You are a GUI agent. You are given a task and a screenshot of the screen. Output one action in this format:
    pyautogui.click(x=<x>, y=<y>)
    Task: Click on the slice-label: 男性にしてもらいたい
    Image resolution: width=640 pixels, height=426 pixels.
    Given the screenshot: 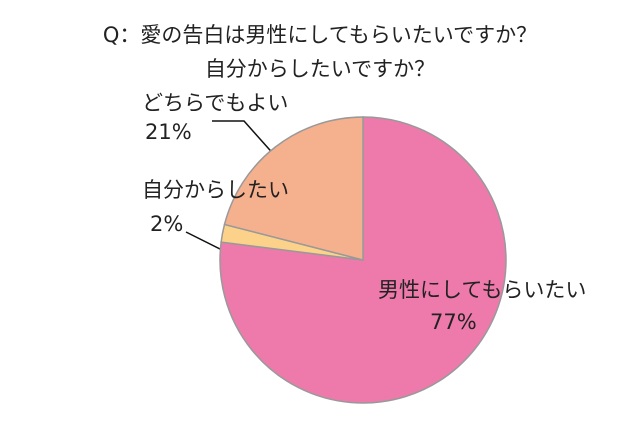 What is the action you would take?
    pyautogui.click(x=482, y=290)
    